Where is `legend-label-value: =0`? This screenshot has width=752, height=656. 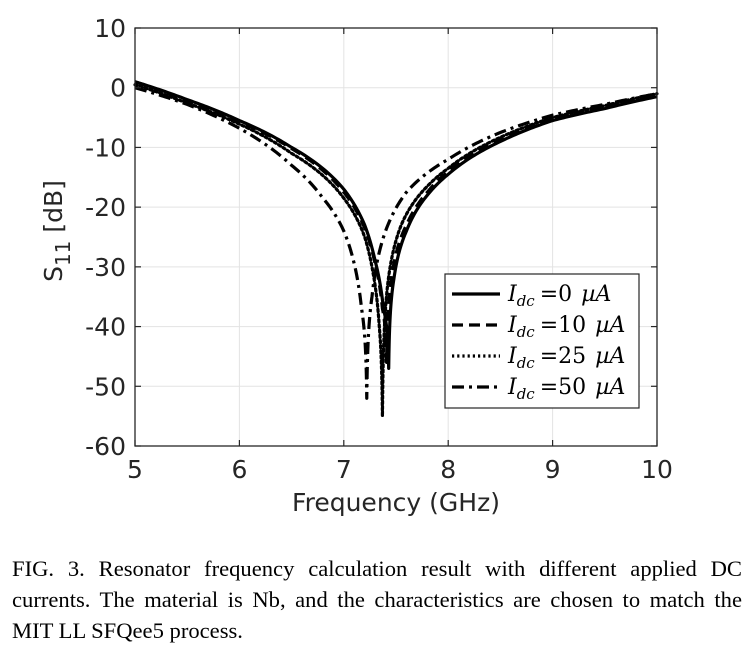 legend-label-value: =0 is located at coordinates (556, 294).